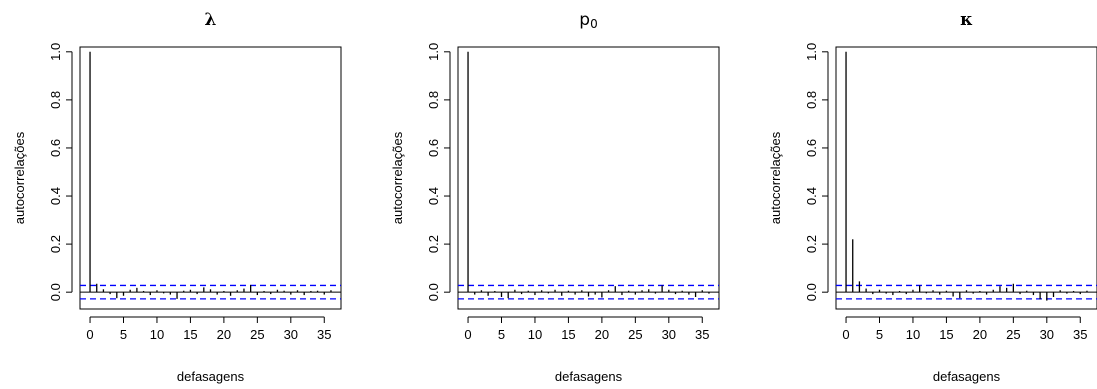 This screenshot has width=1097, height=389. What do you see at coordinates (584, 20) in the screenshot?
I see `panel-title-main: p` at bounding box center [584, 20].